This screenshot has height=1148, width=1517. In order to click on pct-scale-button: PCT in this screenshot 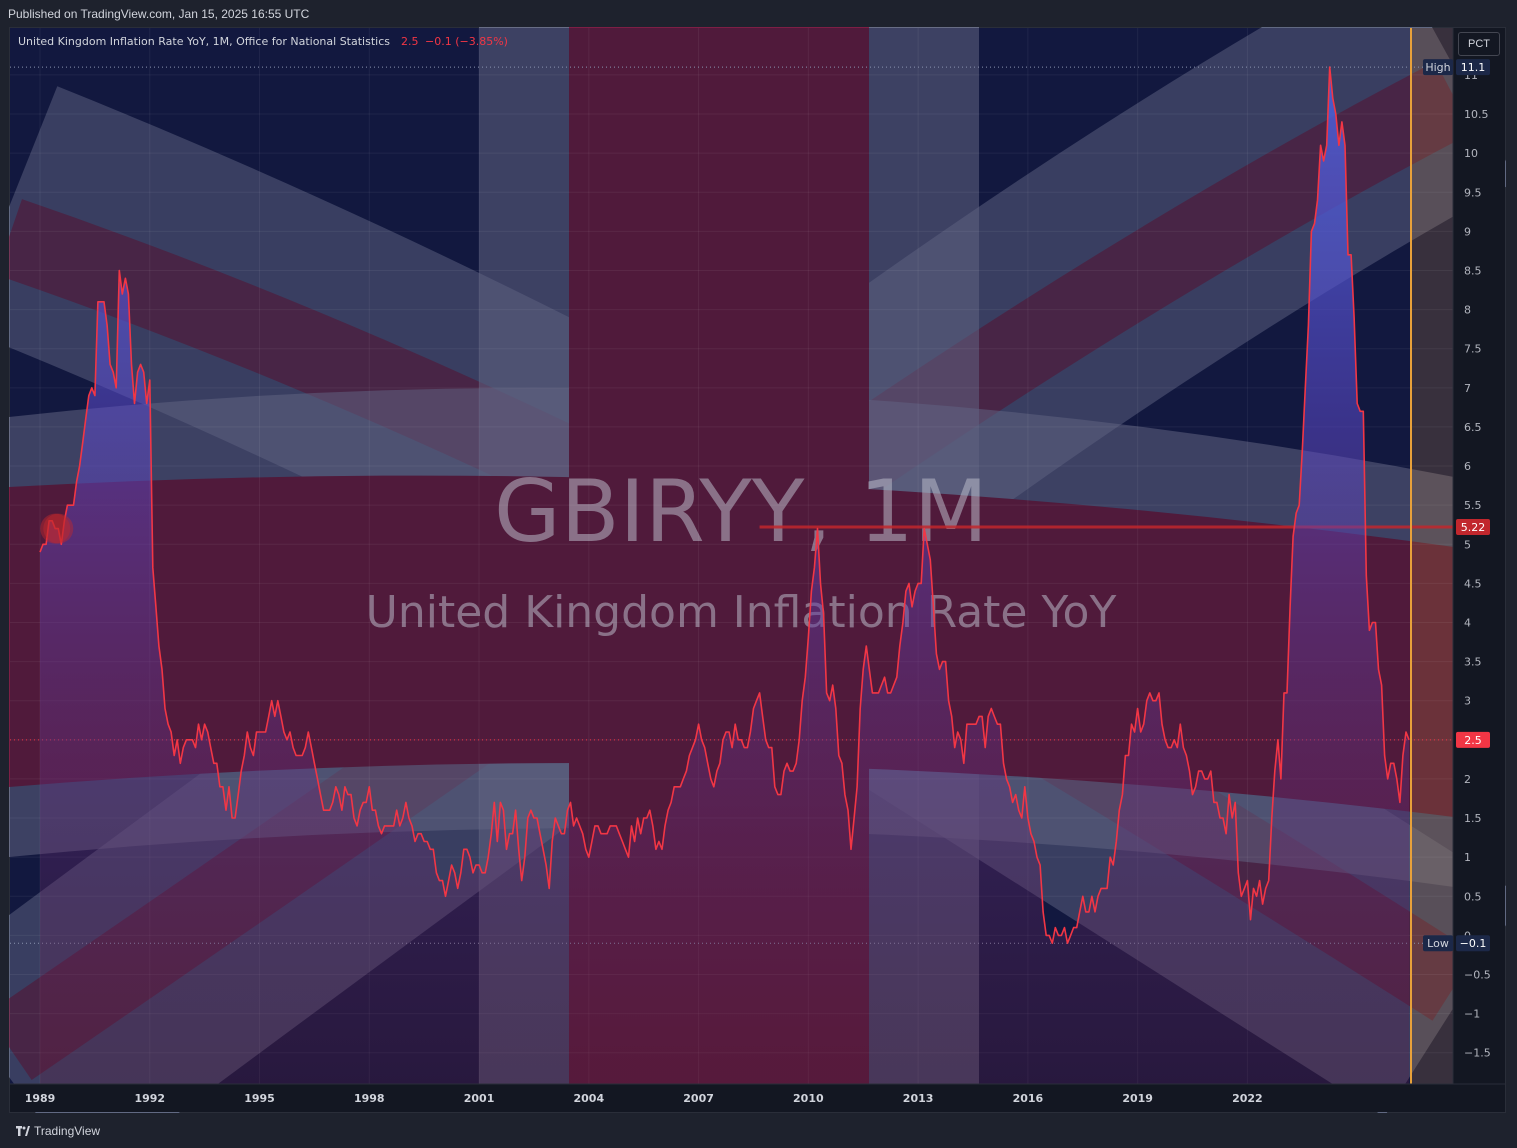, I will do `click(1479, 44)`.